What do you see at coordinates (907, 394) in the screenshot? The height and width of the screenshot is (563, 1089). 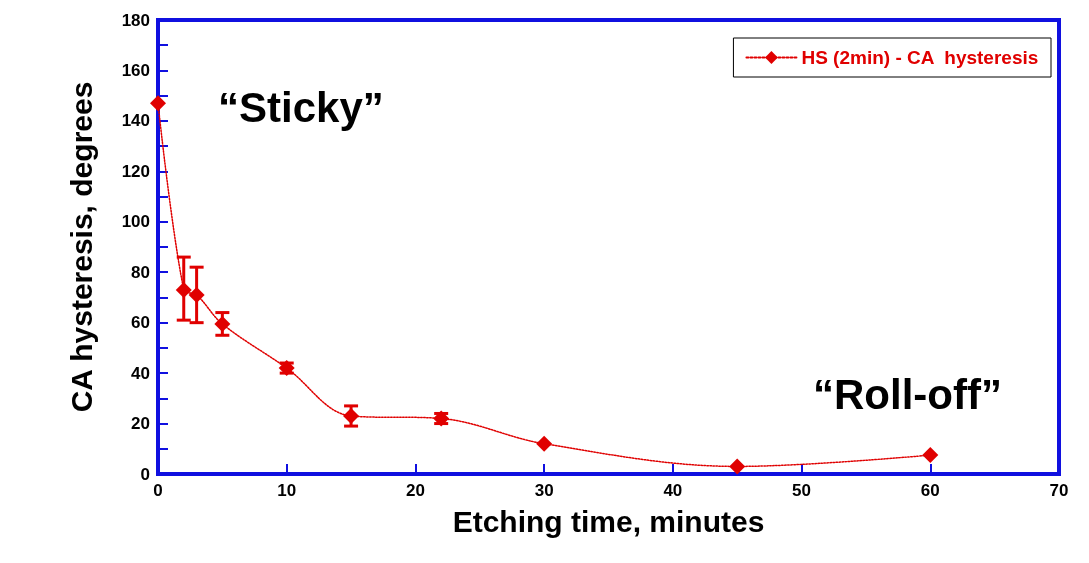 I see `annotation: “Roll-off”` at bounding box center [907, 394].